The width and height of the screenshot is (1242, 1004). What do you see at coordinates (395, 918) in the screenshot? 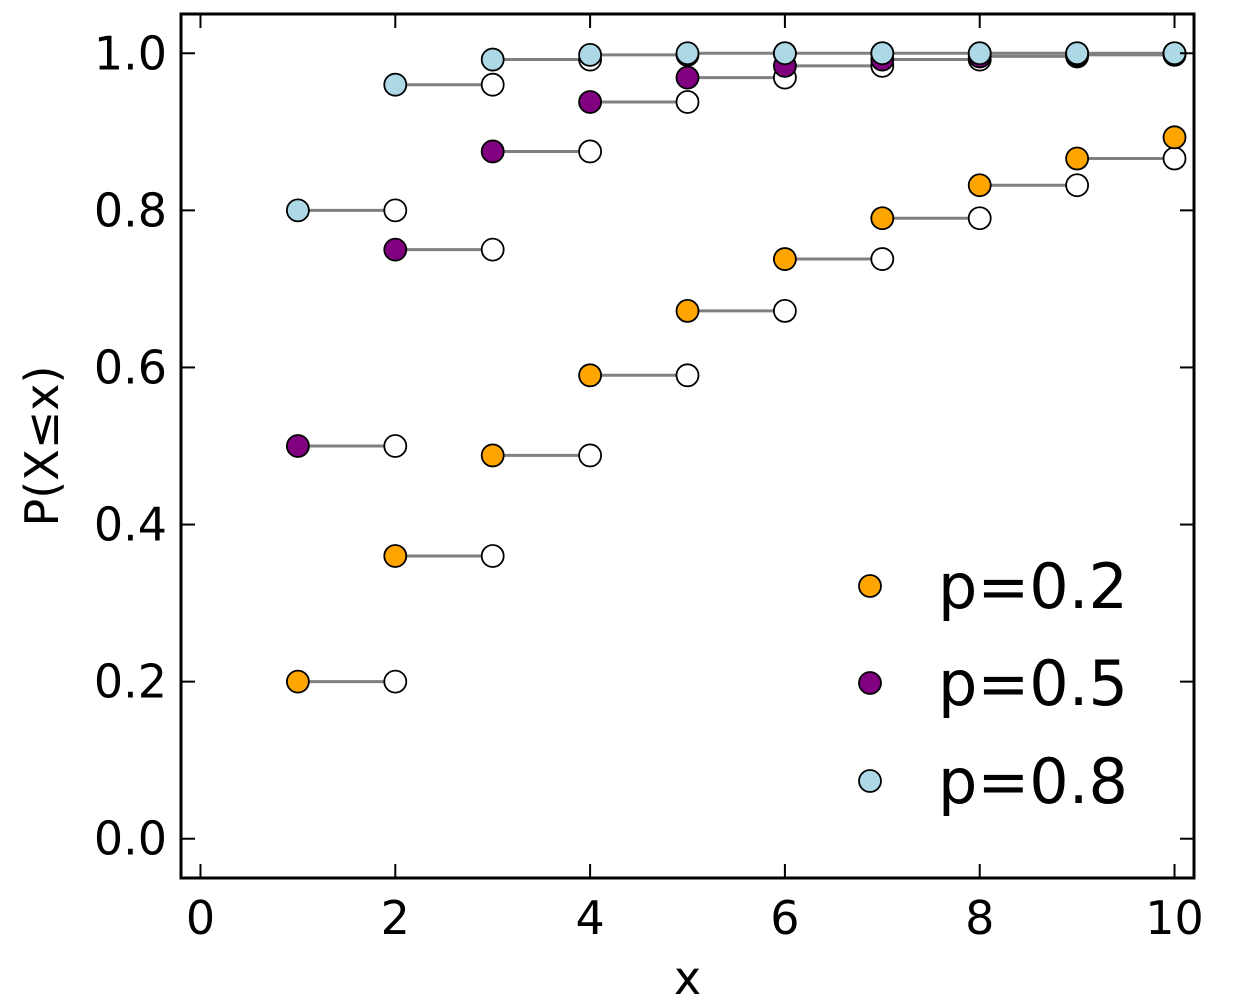
I see `x-tick-label: 2` at bounding box center [395, 918].